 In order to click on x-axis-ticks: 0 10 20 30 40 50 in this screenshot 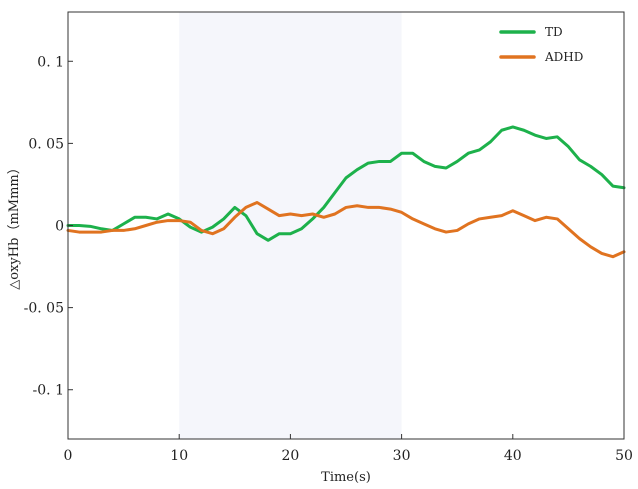, I will do `click(348, 449)`.